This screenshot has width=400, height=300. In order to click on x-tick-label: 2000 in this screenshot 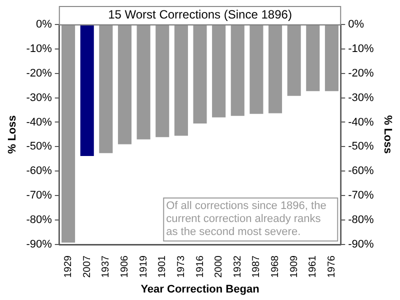, I will do `click(219, 266)`.